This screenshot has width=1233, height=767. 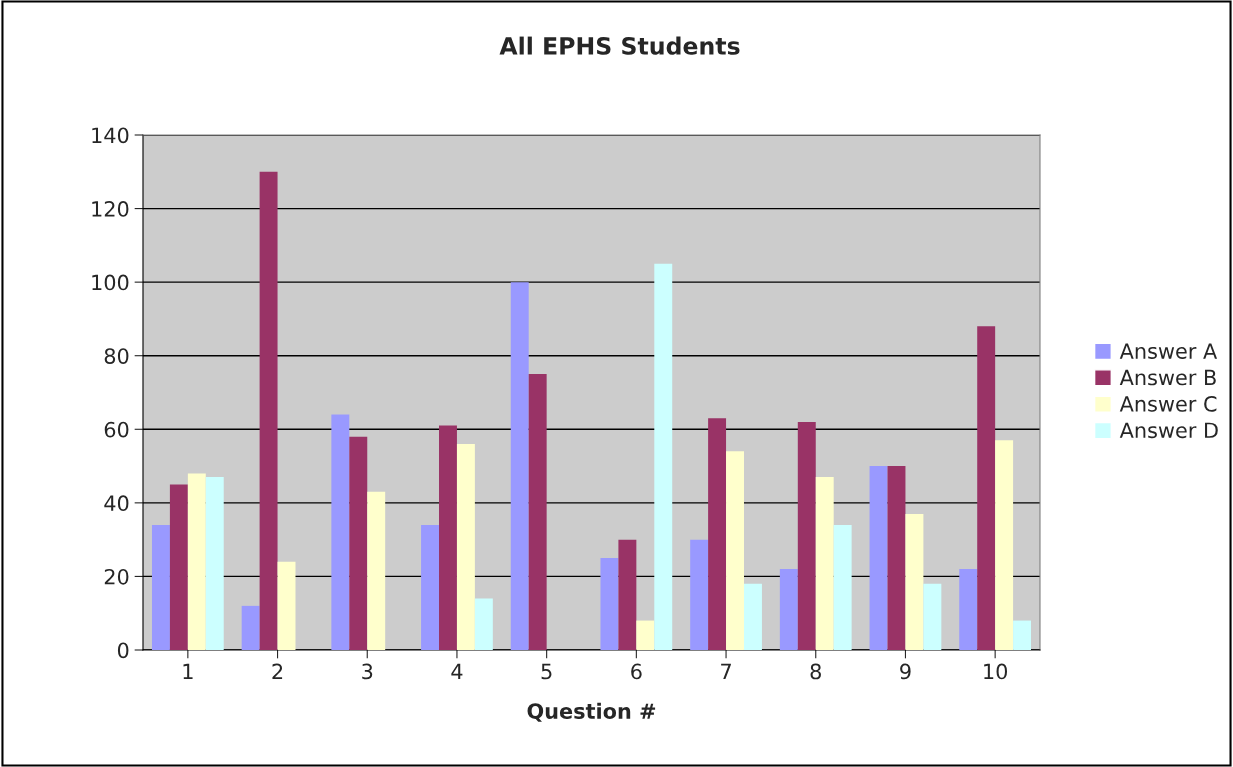 What do you see at coordinates (1168, 430) in the screenshot?
I see `legend-label: Answer D` at bounding box center [1168, 430].